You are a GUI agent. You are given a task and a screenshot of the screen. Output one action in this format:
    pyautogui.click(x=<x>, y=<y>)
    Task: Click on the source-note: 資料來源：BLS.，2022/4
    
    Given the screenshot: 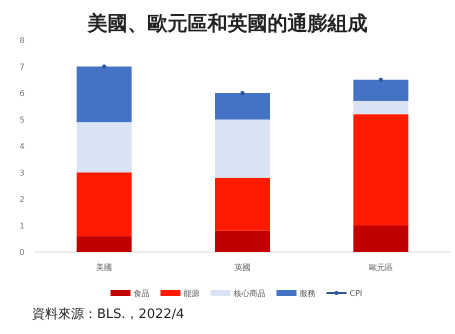 What is the action you would take?
    pyautogui.click(x=108, y=314)
    